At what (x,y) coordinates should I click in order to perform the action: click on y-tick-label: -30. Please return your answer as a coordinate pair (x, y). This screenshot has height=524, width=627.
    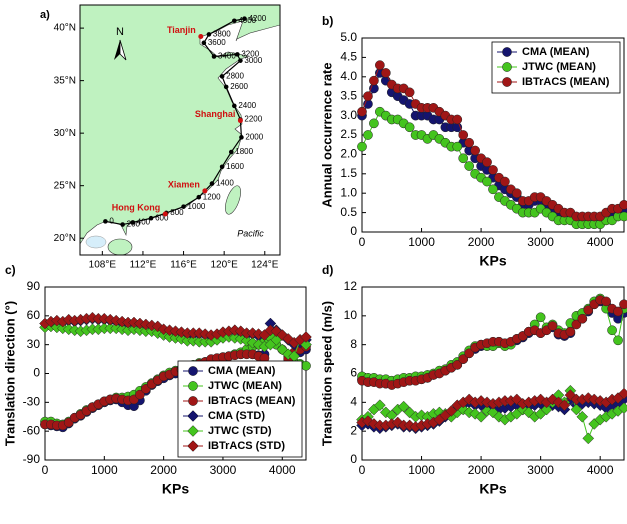
    Looking at the image, I should click on (32, 402).